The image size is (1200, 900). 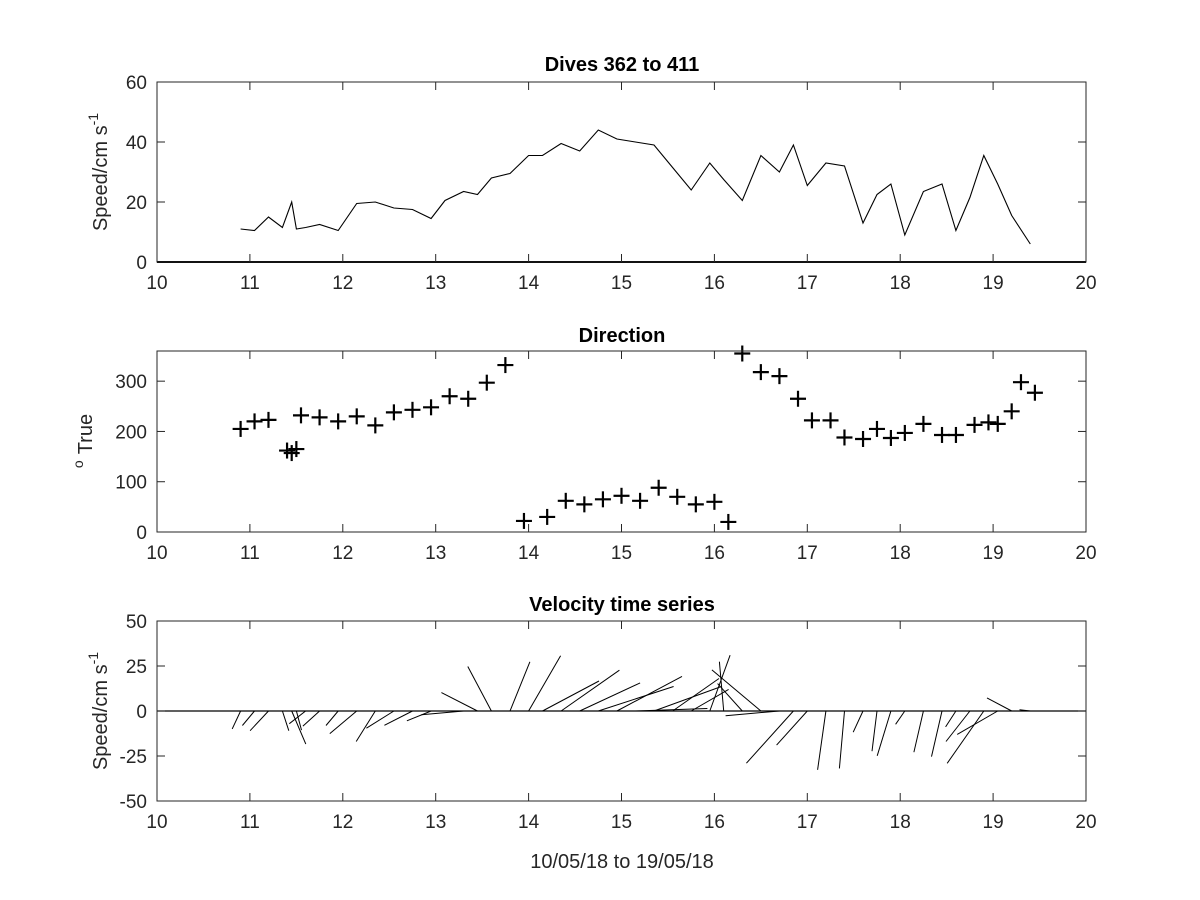 What do you see at coordinates (133, 802) in the screenshot?
I see `y-tick-label: -50` at bounding box center [133, 802].